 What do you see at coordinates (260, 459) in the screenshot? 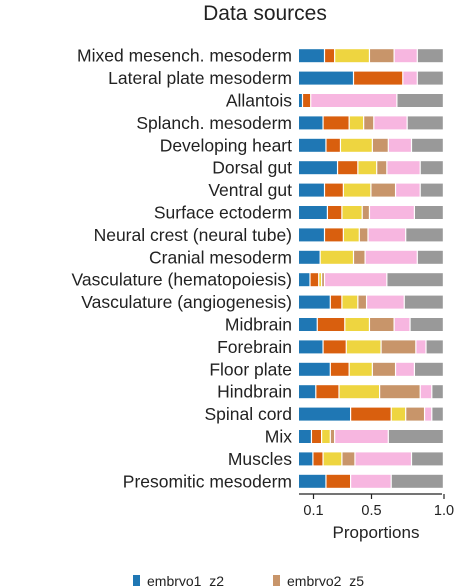
I see `category-label: Muscles` at bounding box center [260, 459].